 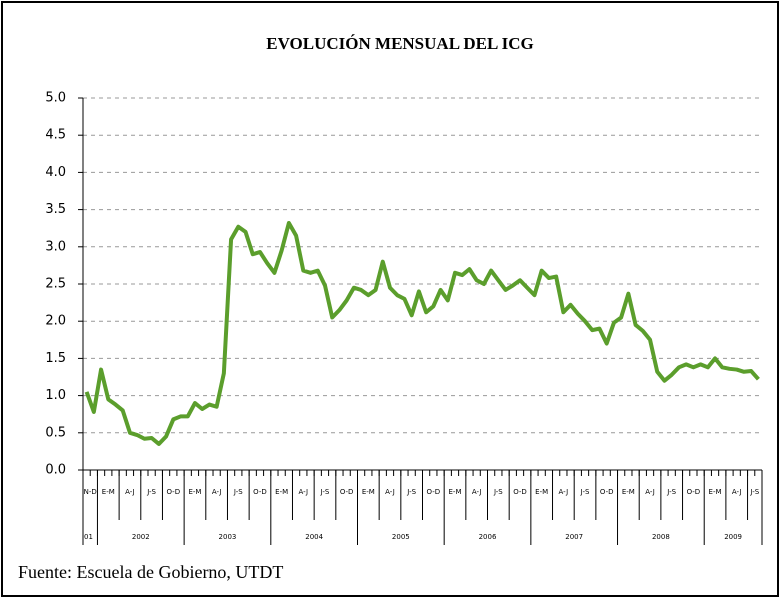 What do you see at coordinates (55, 98) in the screenshot?
I see `y-tick-label: 5.0` at bounding box center [55, 98].